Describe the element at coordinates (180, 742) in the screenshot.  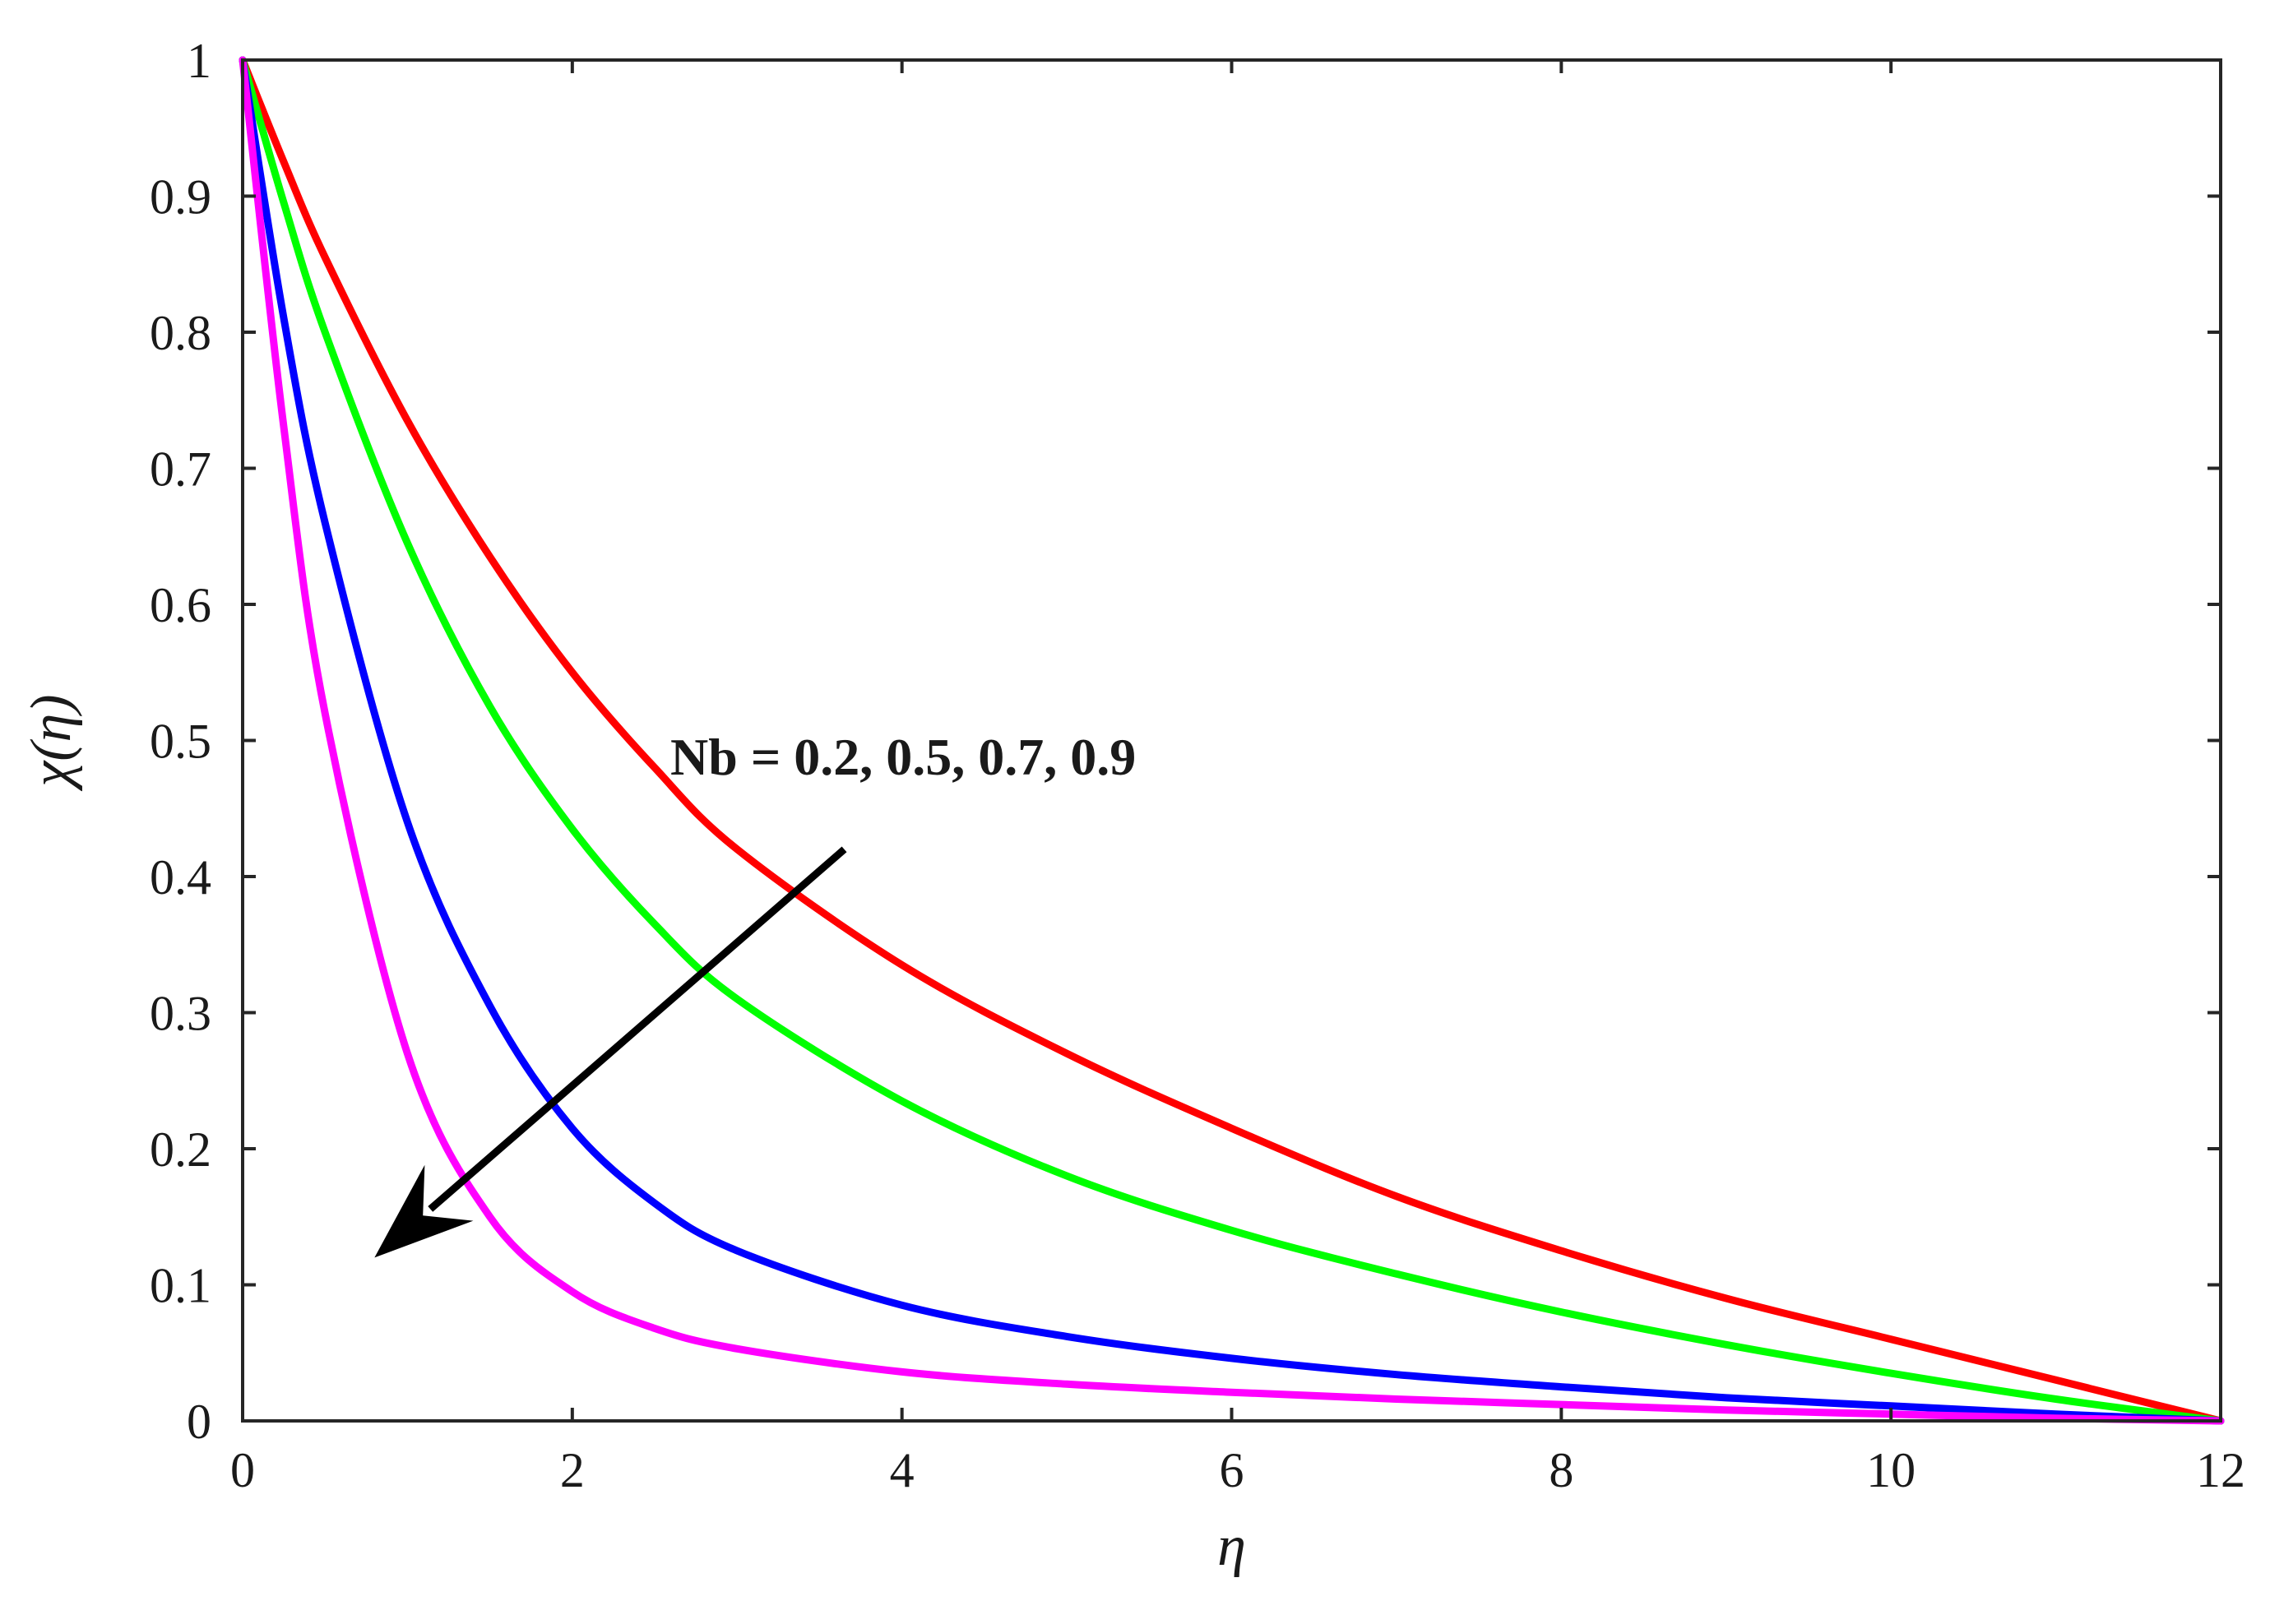
I see `y-tick-label: 0.5` at that location.